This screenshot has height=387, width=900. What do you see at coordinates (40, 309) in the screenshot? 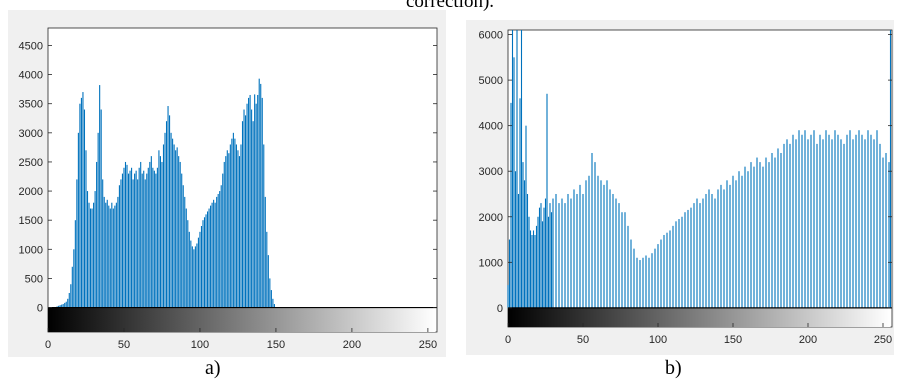
I see `y-tick-label: 0` at bounding box center [40, 309].